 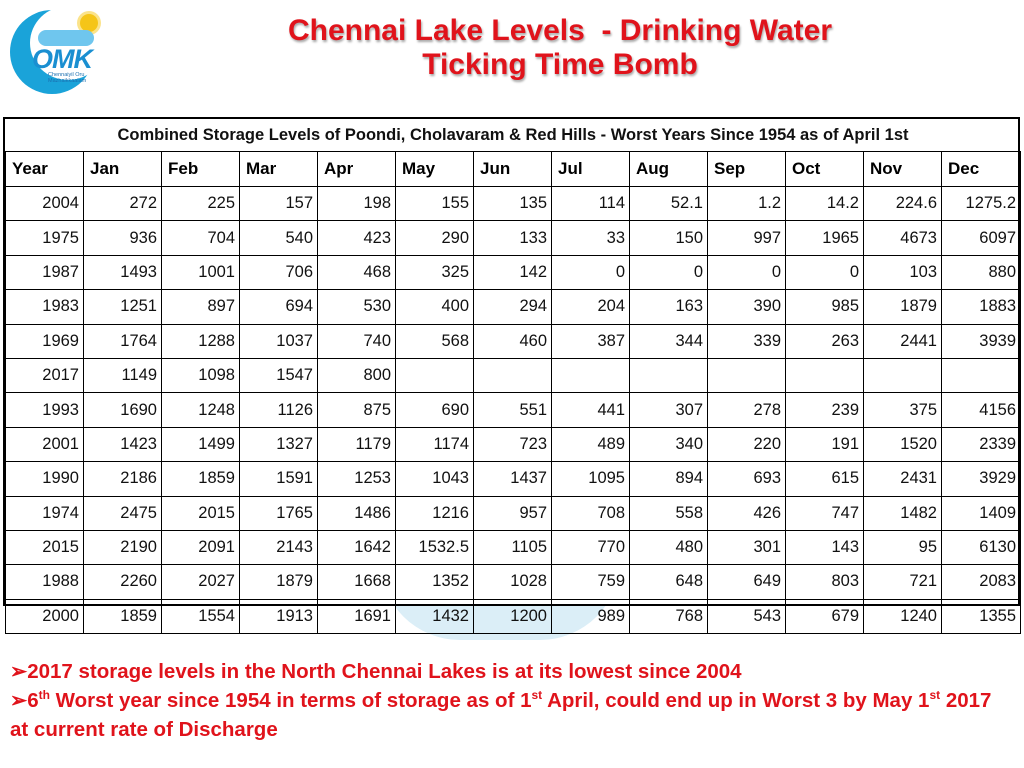 I want to click on storage-cell: 1043, so click(x=434, y=479).